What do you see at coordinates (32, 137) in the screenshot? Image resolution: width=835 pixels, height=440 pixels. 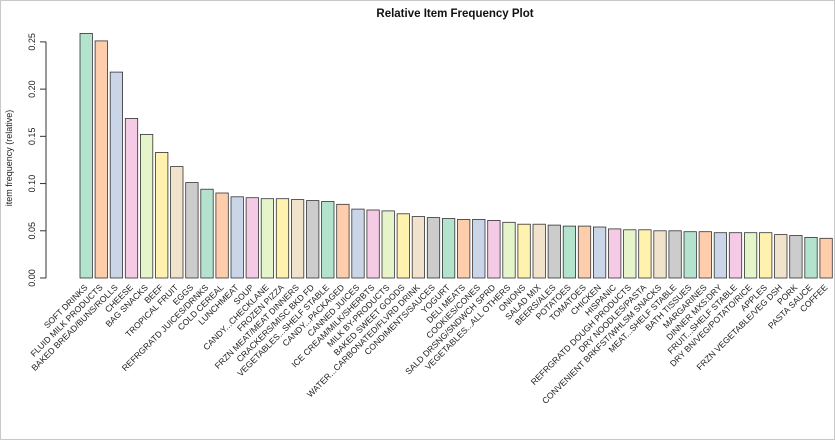 I see `y-tick-label: 0.15` at bounding box center [32, 137].